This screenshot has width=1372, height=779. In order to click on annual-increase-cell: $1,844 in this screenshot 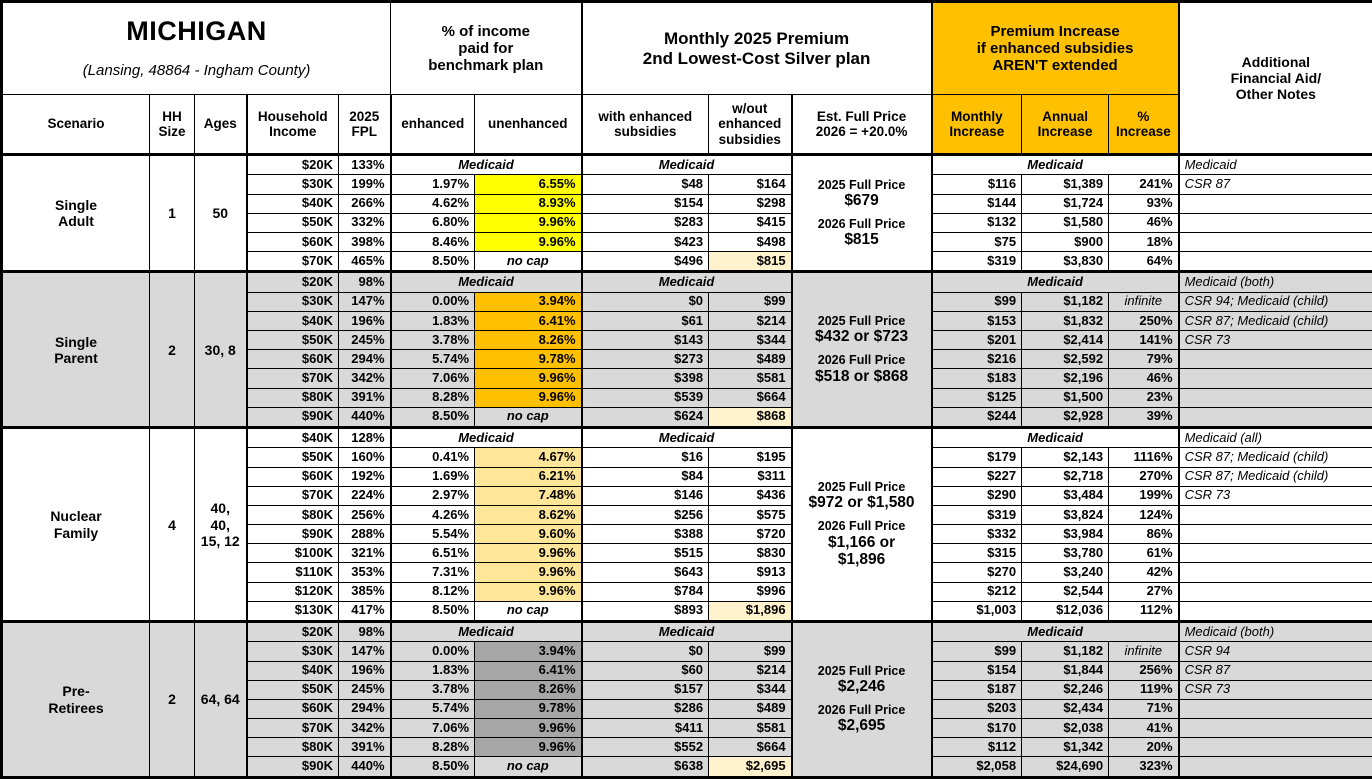, I will do `click(1065, 670)`.